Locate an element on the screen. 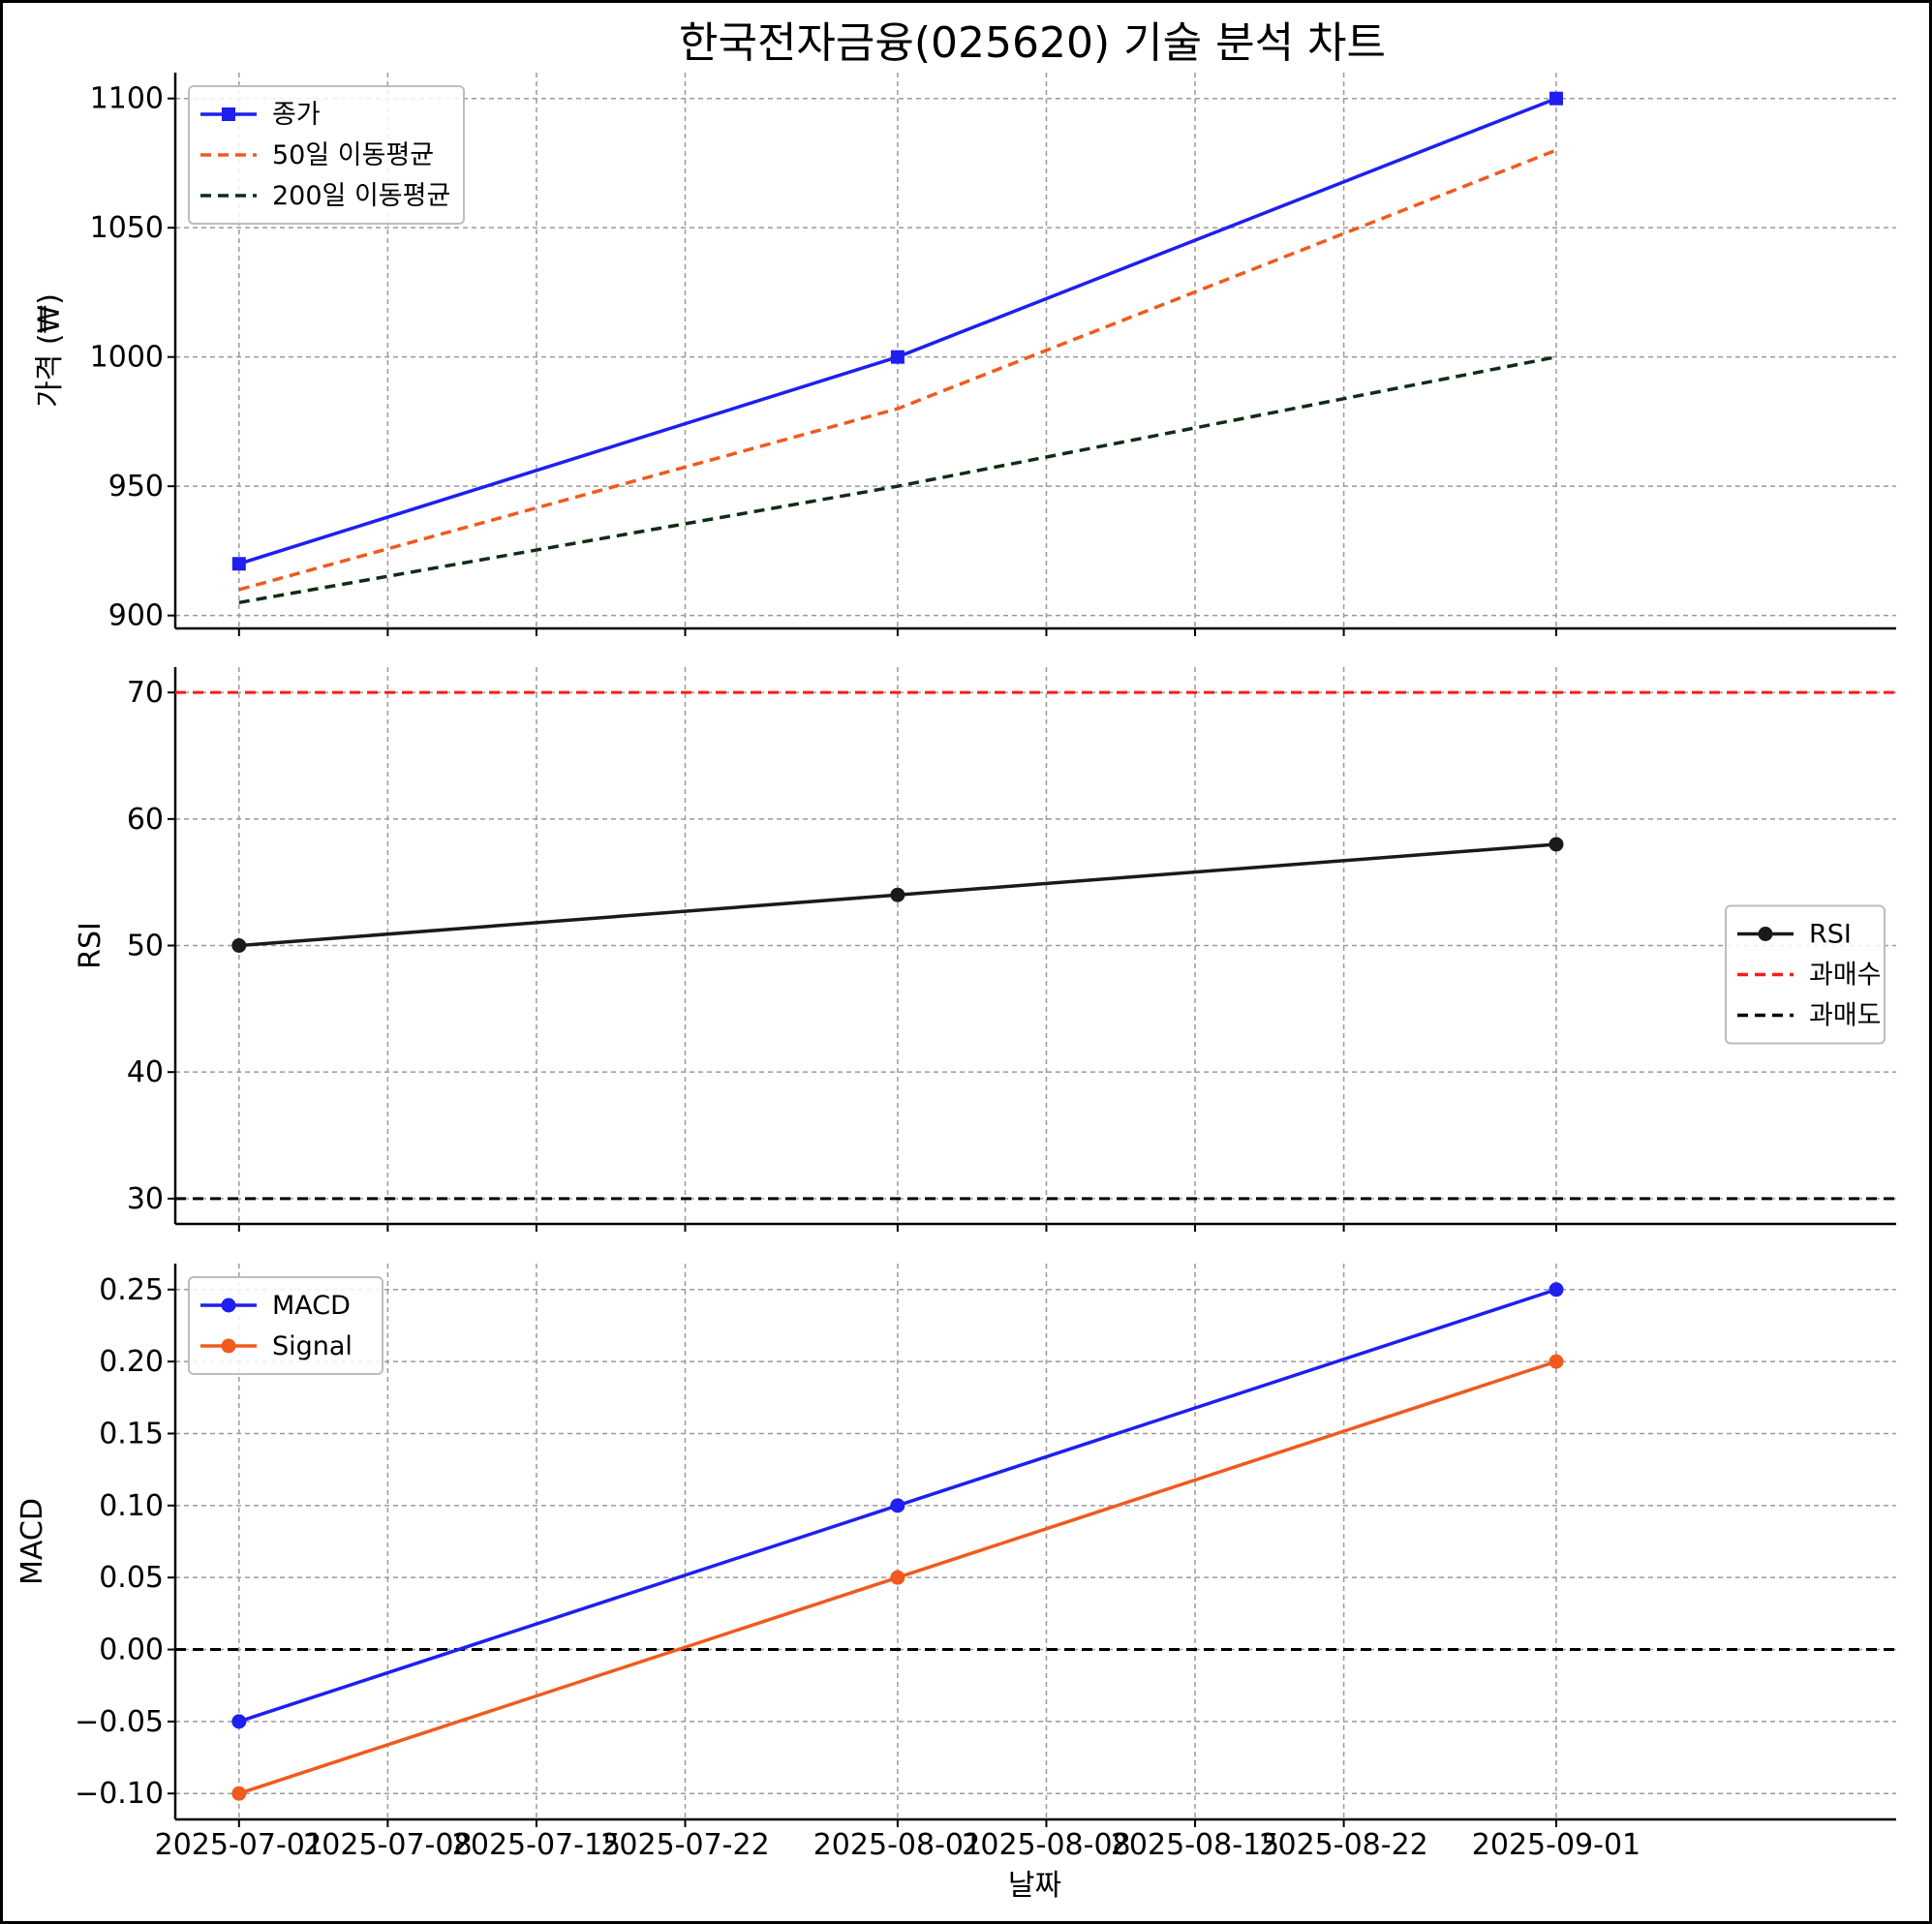  y-tick-label: 950 is located at coordinates (136, 487).